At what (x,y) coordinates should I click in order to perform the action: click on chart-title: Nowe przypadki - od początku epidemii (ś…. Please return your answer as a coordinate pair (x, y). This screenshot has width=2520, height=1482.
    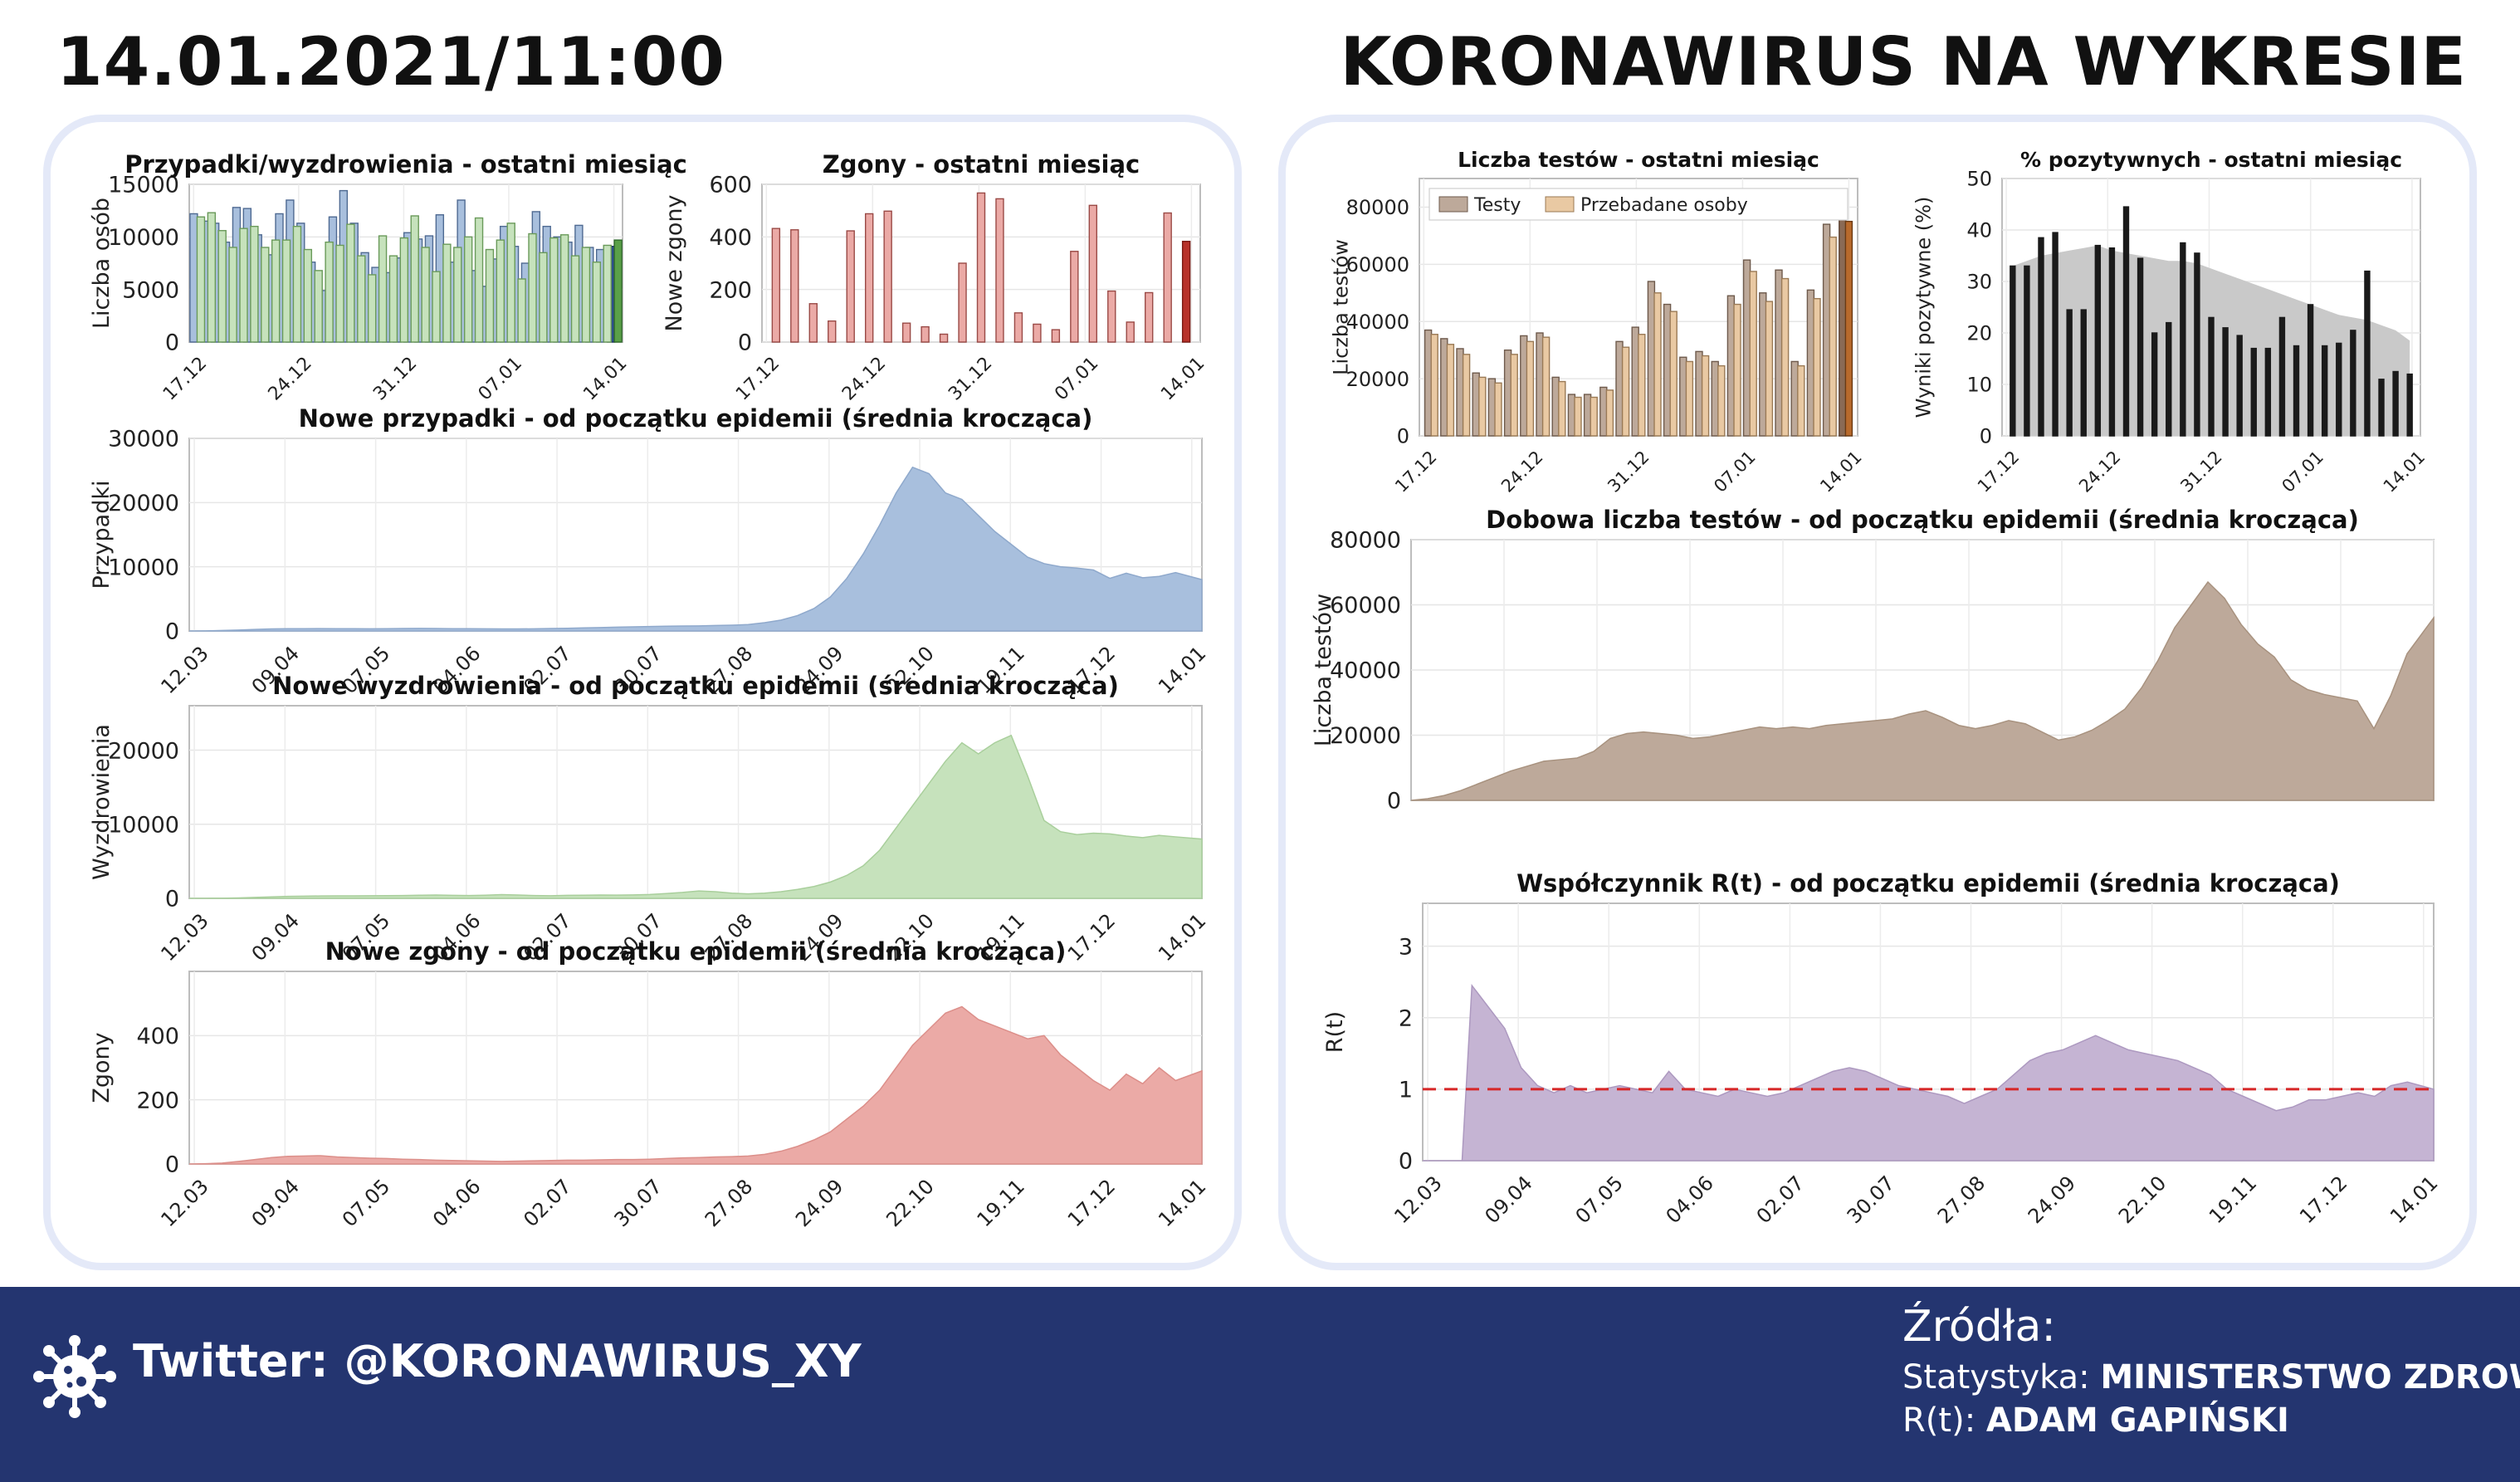
    Looking at the image, I should click on (696, 418).